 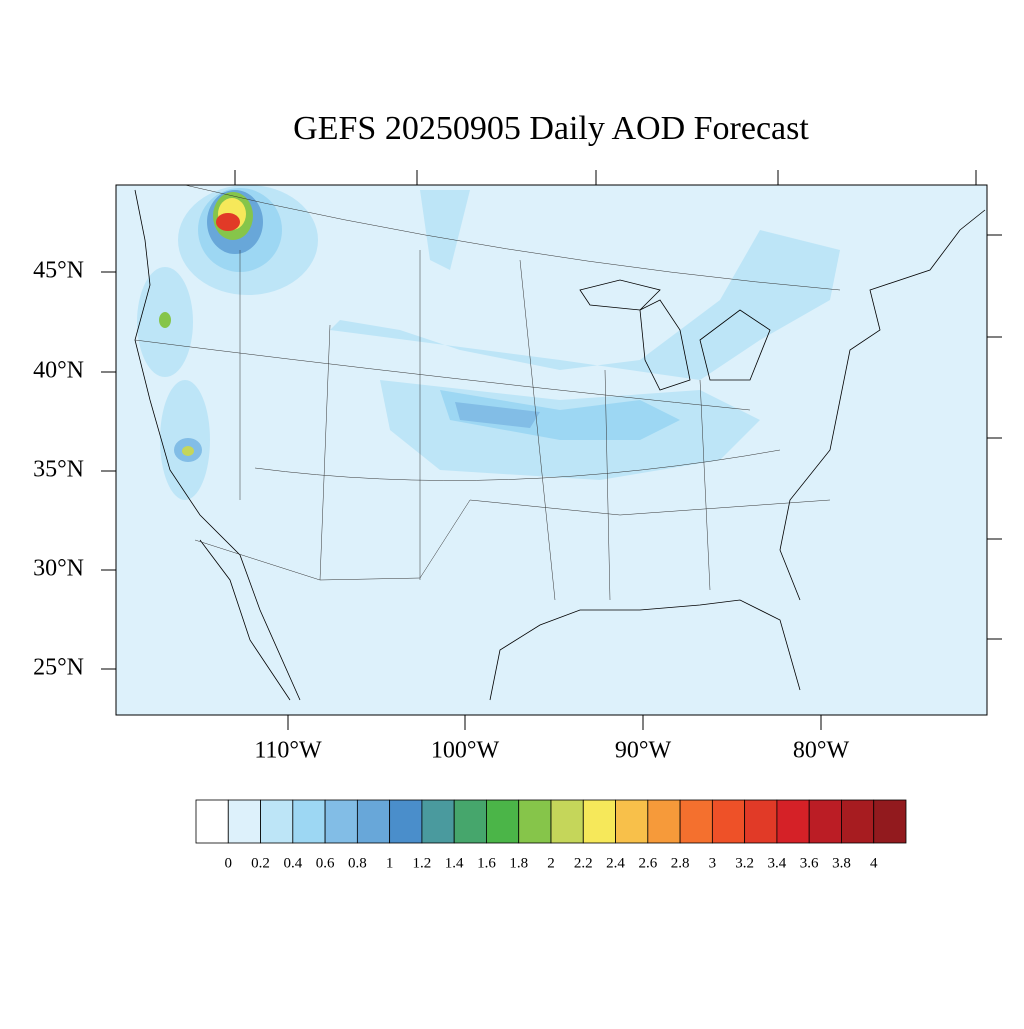 What do you see at coordinates (229, 863) in the screenshot?
I see `colorbar-label: 0` at bounding box center [229, 863].